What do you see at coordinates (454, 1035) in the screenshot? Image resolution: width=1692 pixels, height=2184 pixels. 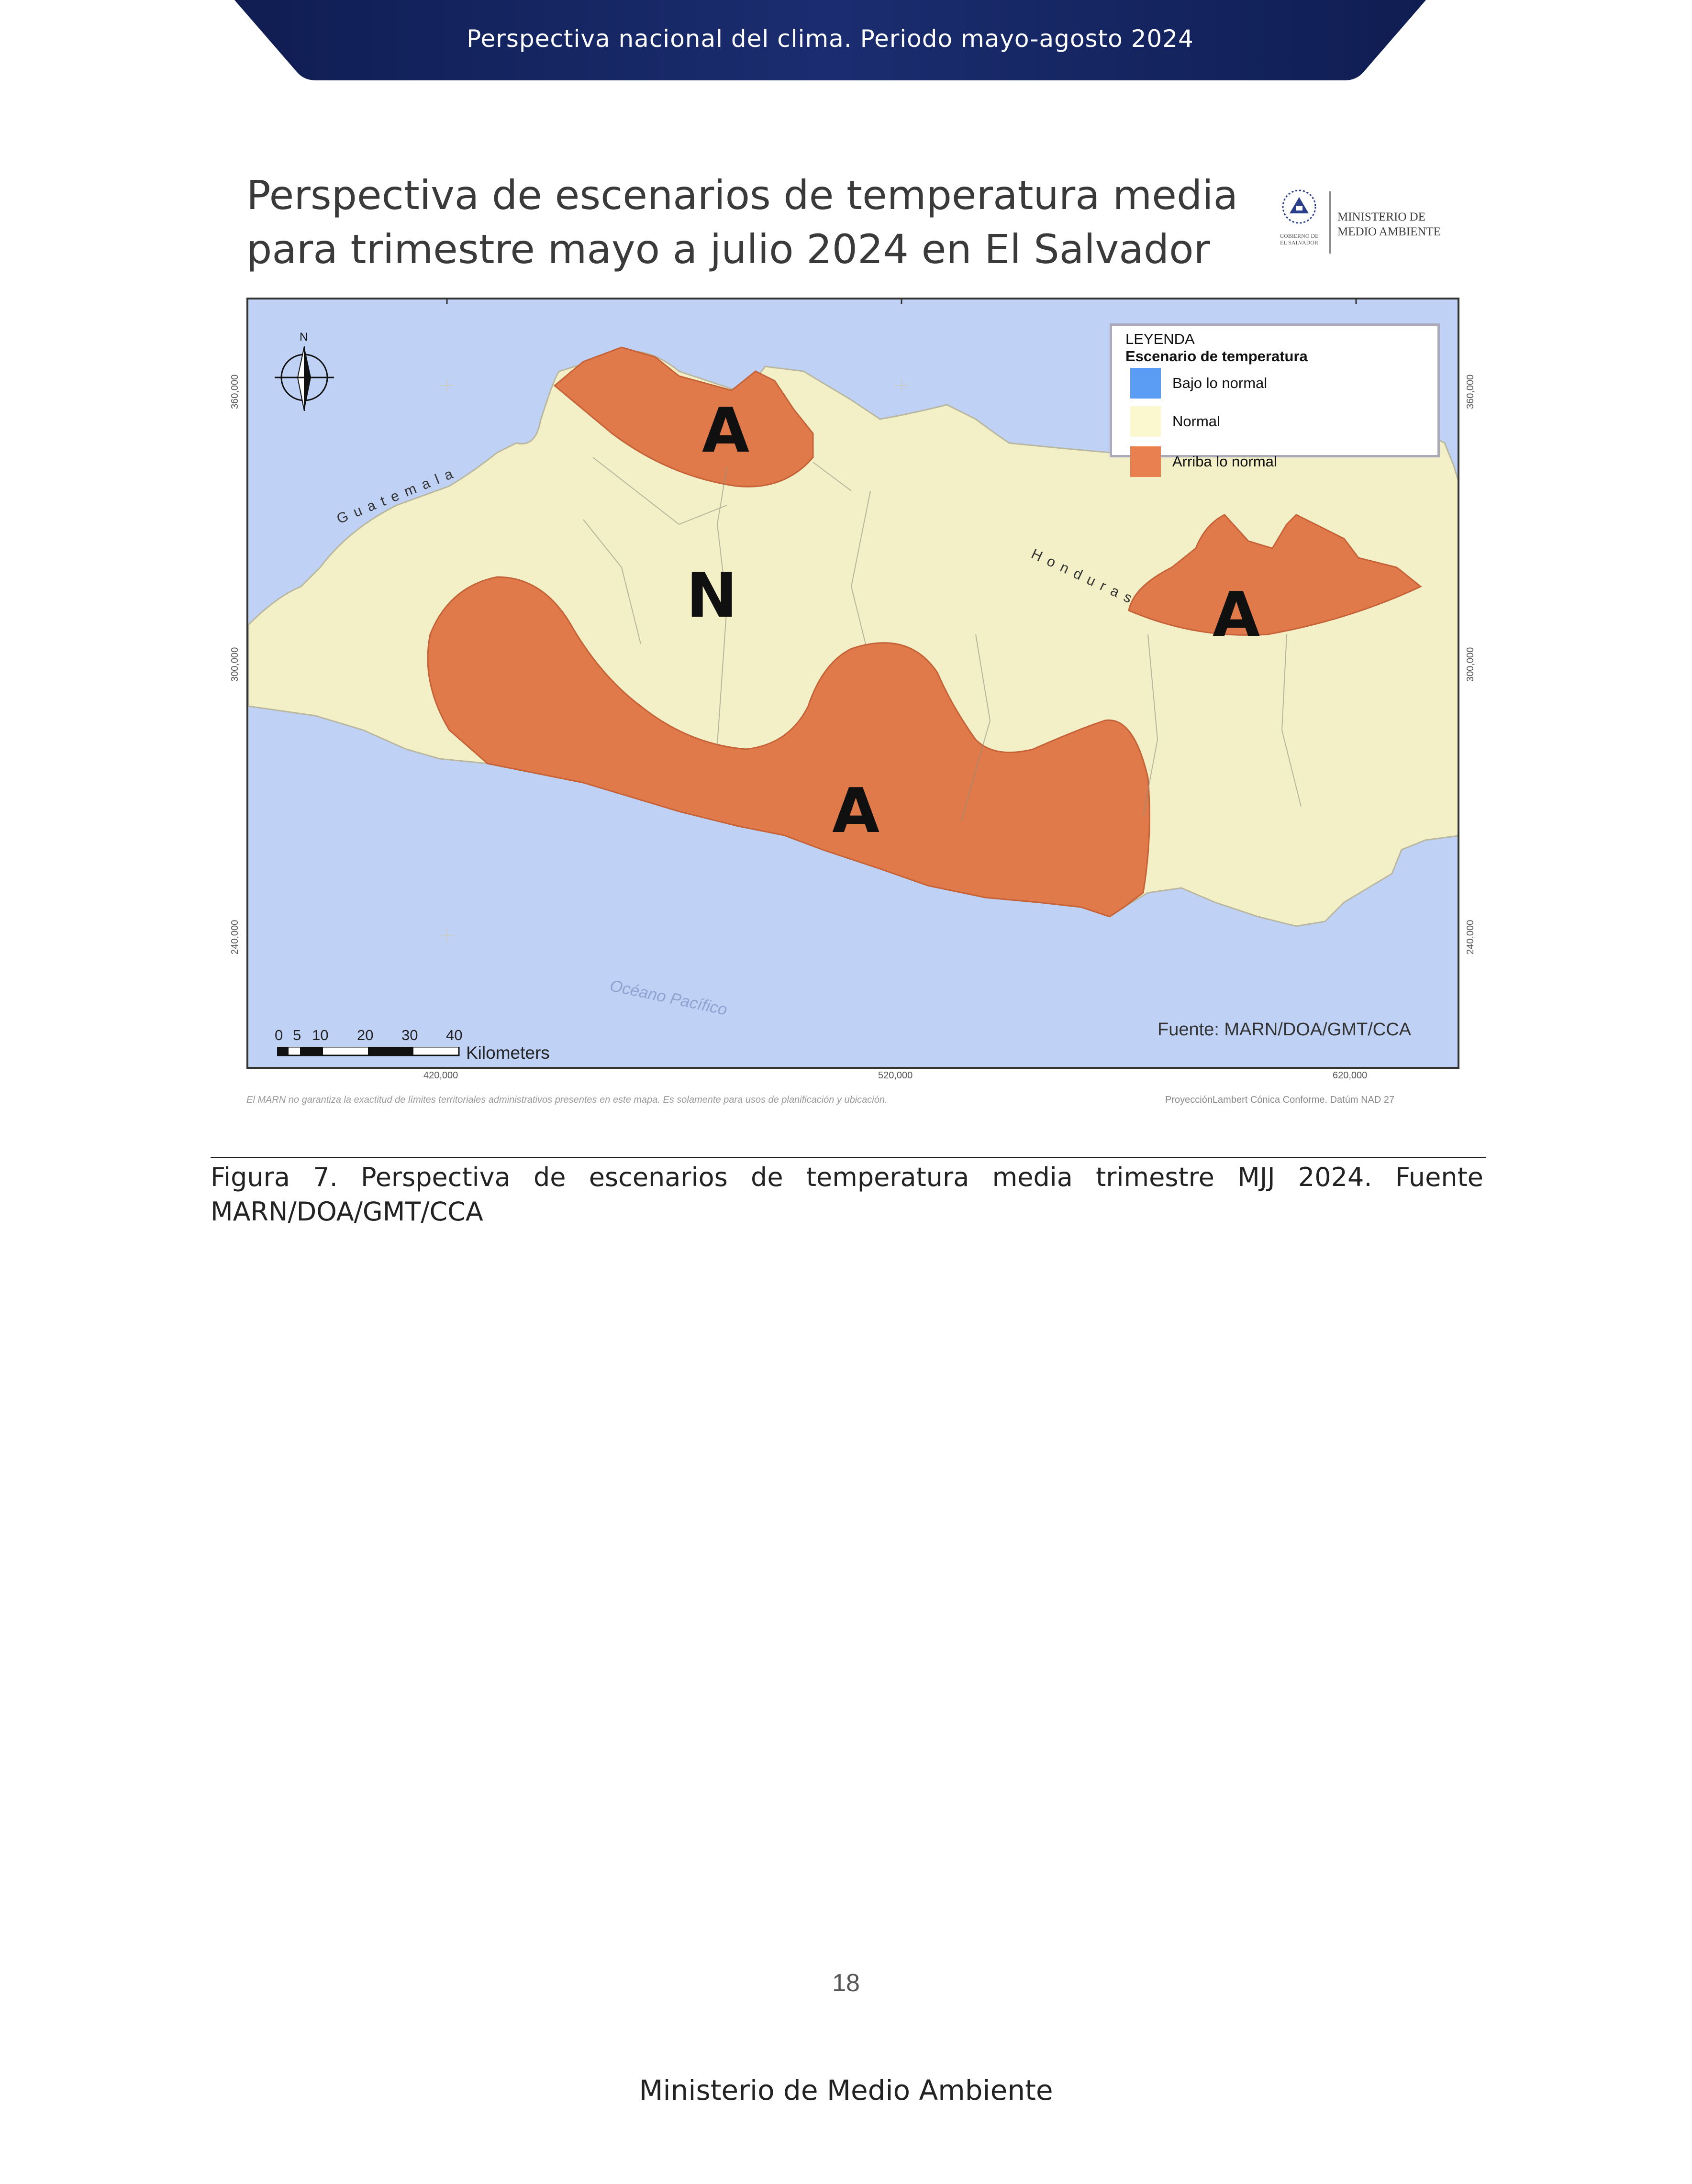 I see `scale-number: 40` at bounding box center [454, 1035].